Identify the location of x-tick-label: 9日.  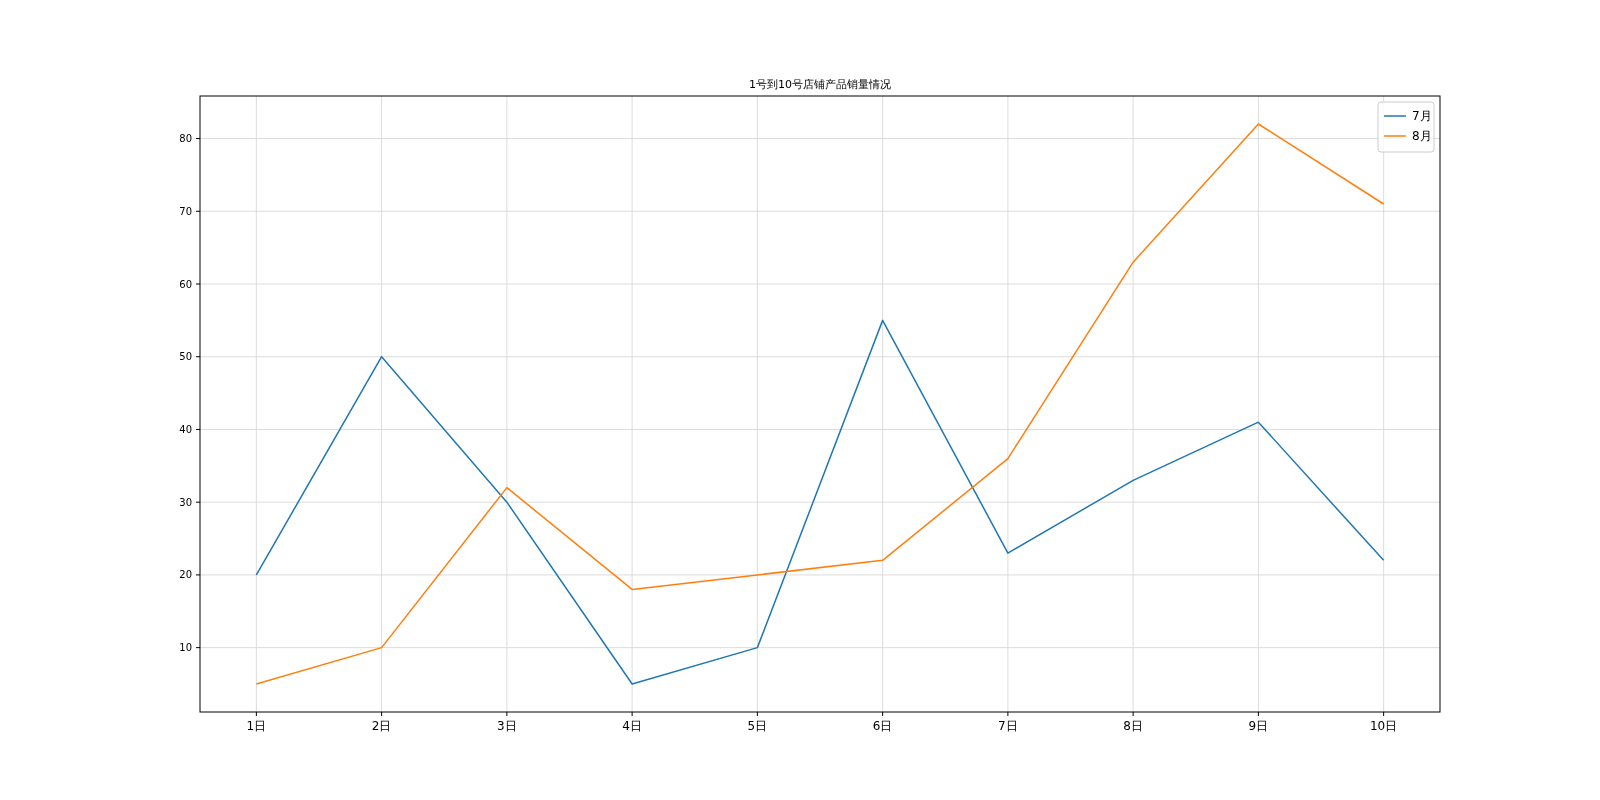
(1258, 726).